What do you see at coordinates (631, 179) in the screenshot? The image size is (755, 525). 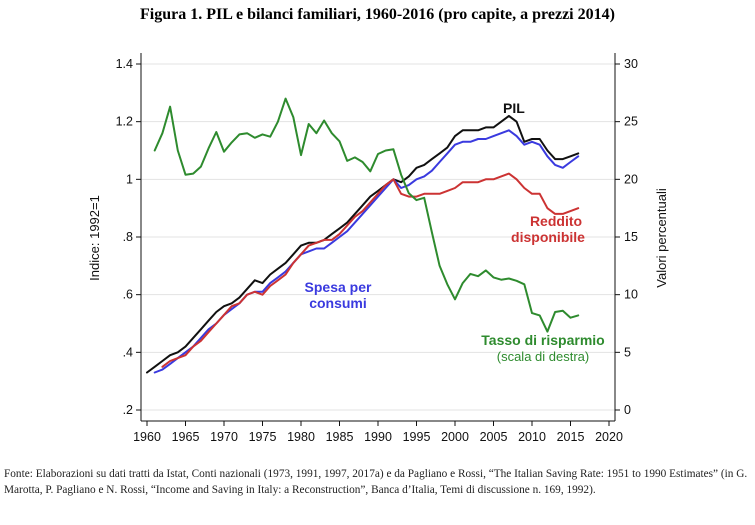 I see `y-tick-label-right: 20` at bounding box center [631, 179].